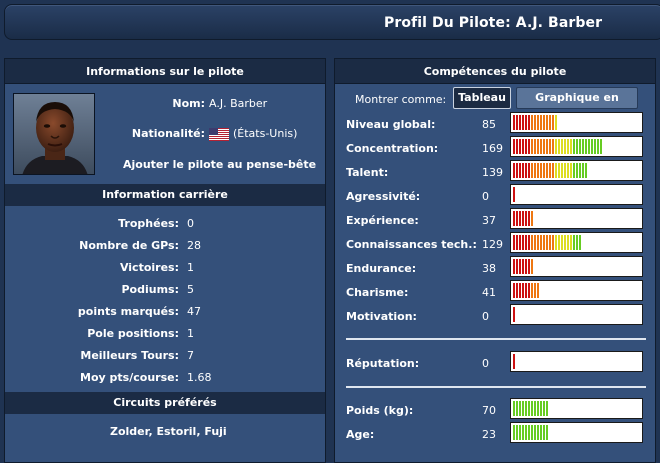 The width and height of the screenshot is (660, 463). What do you see at coordinates (489, 124) in the screenshot?
I see `skill-value: 85` at bounding box center [489, 124].